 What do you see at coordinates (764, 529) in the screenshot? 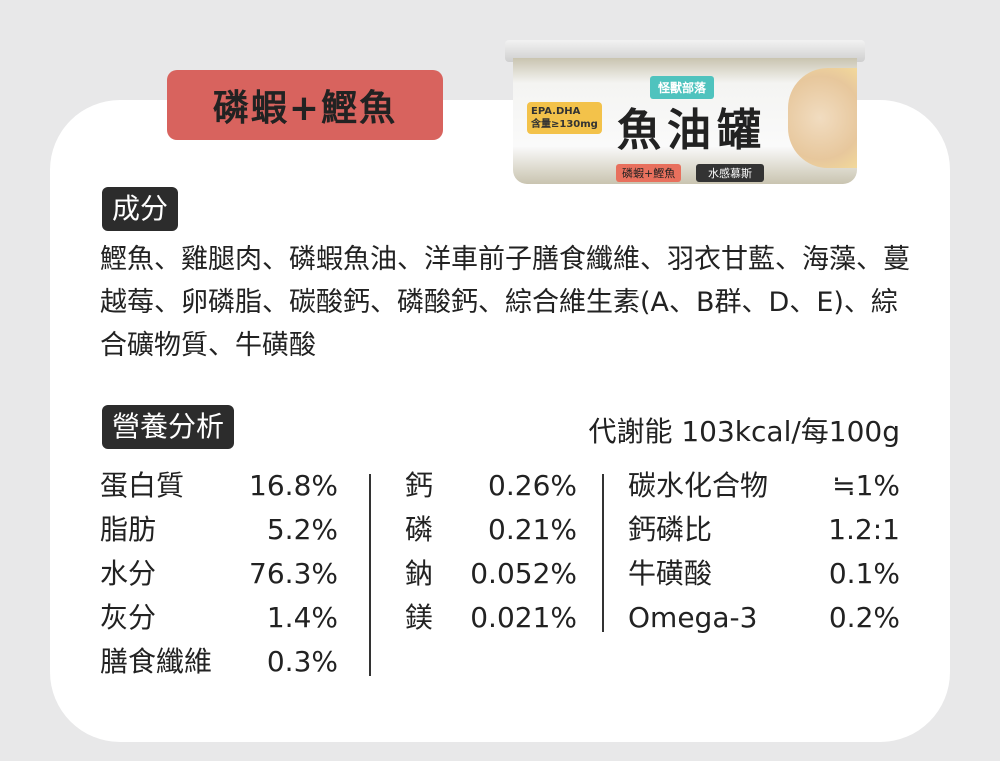
I see `nutrient-row: 鈣磷比 1.2:1` at bounding box center [764, 529].